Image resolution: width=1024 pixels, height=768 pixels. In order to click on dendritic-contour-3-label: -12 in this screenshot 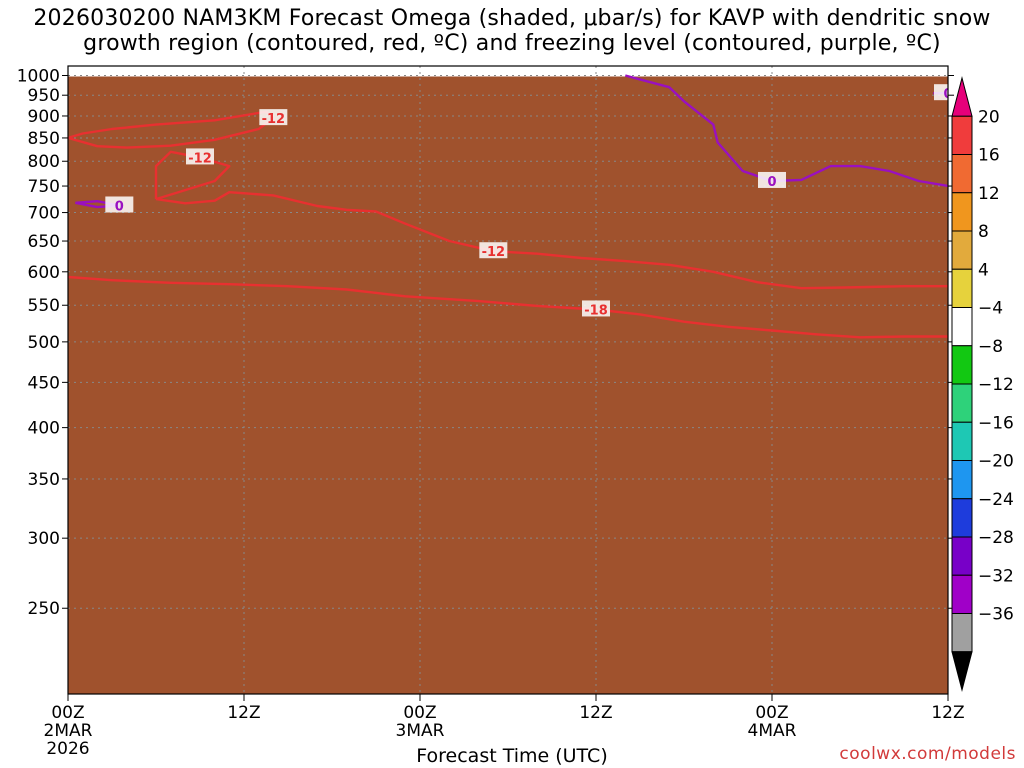, I will do `click(200, 158)`.